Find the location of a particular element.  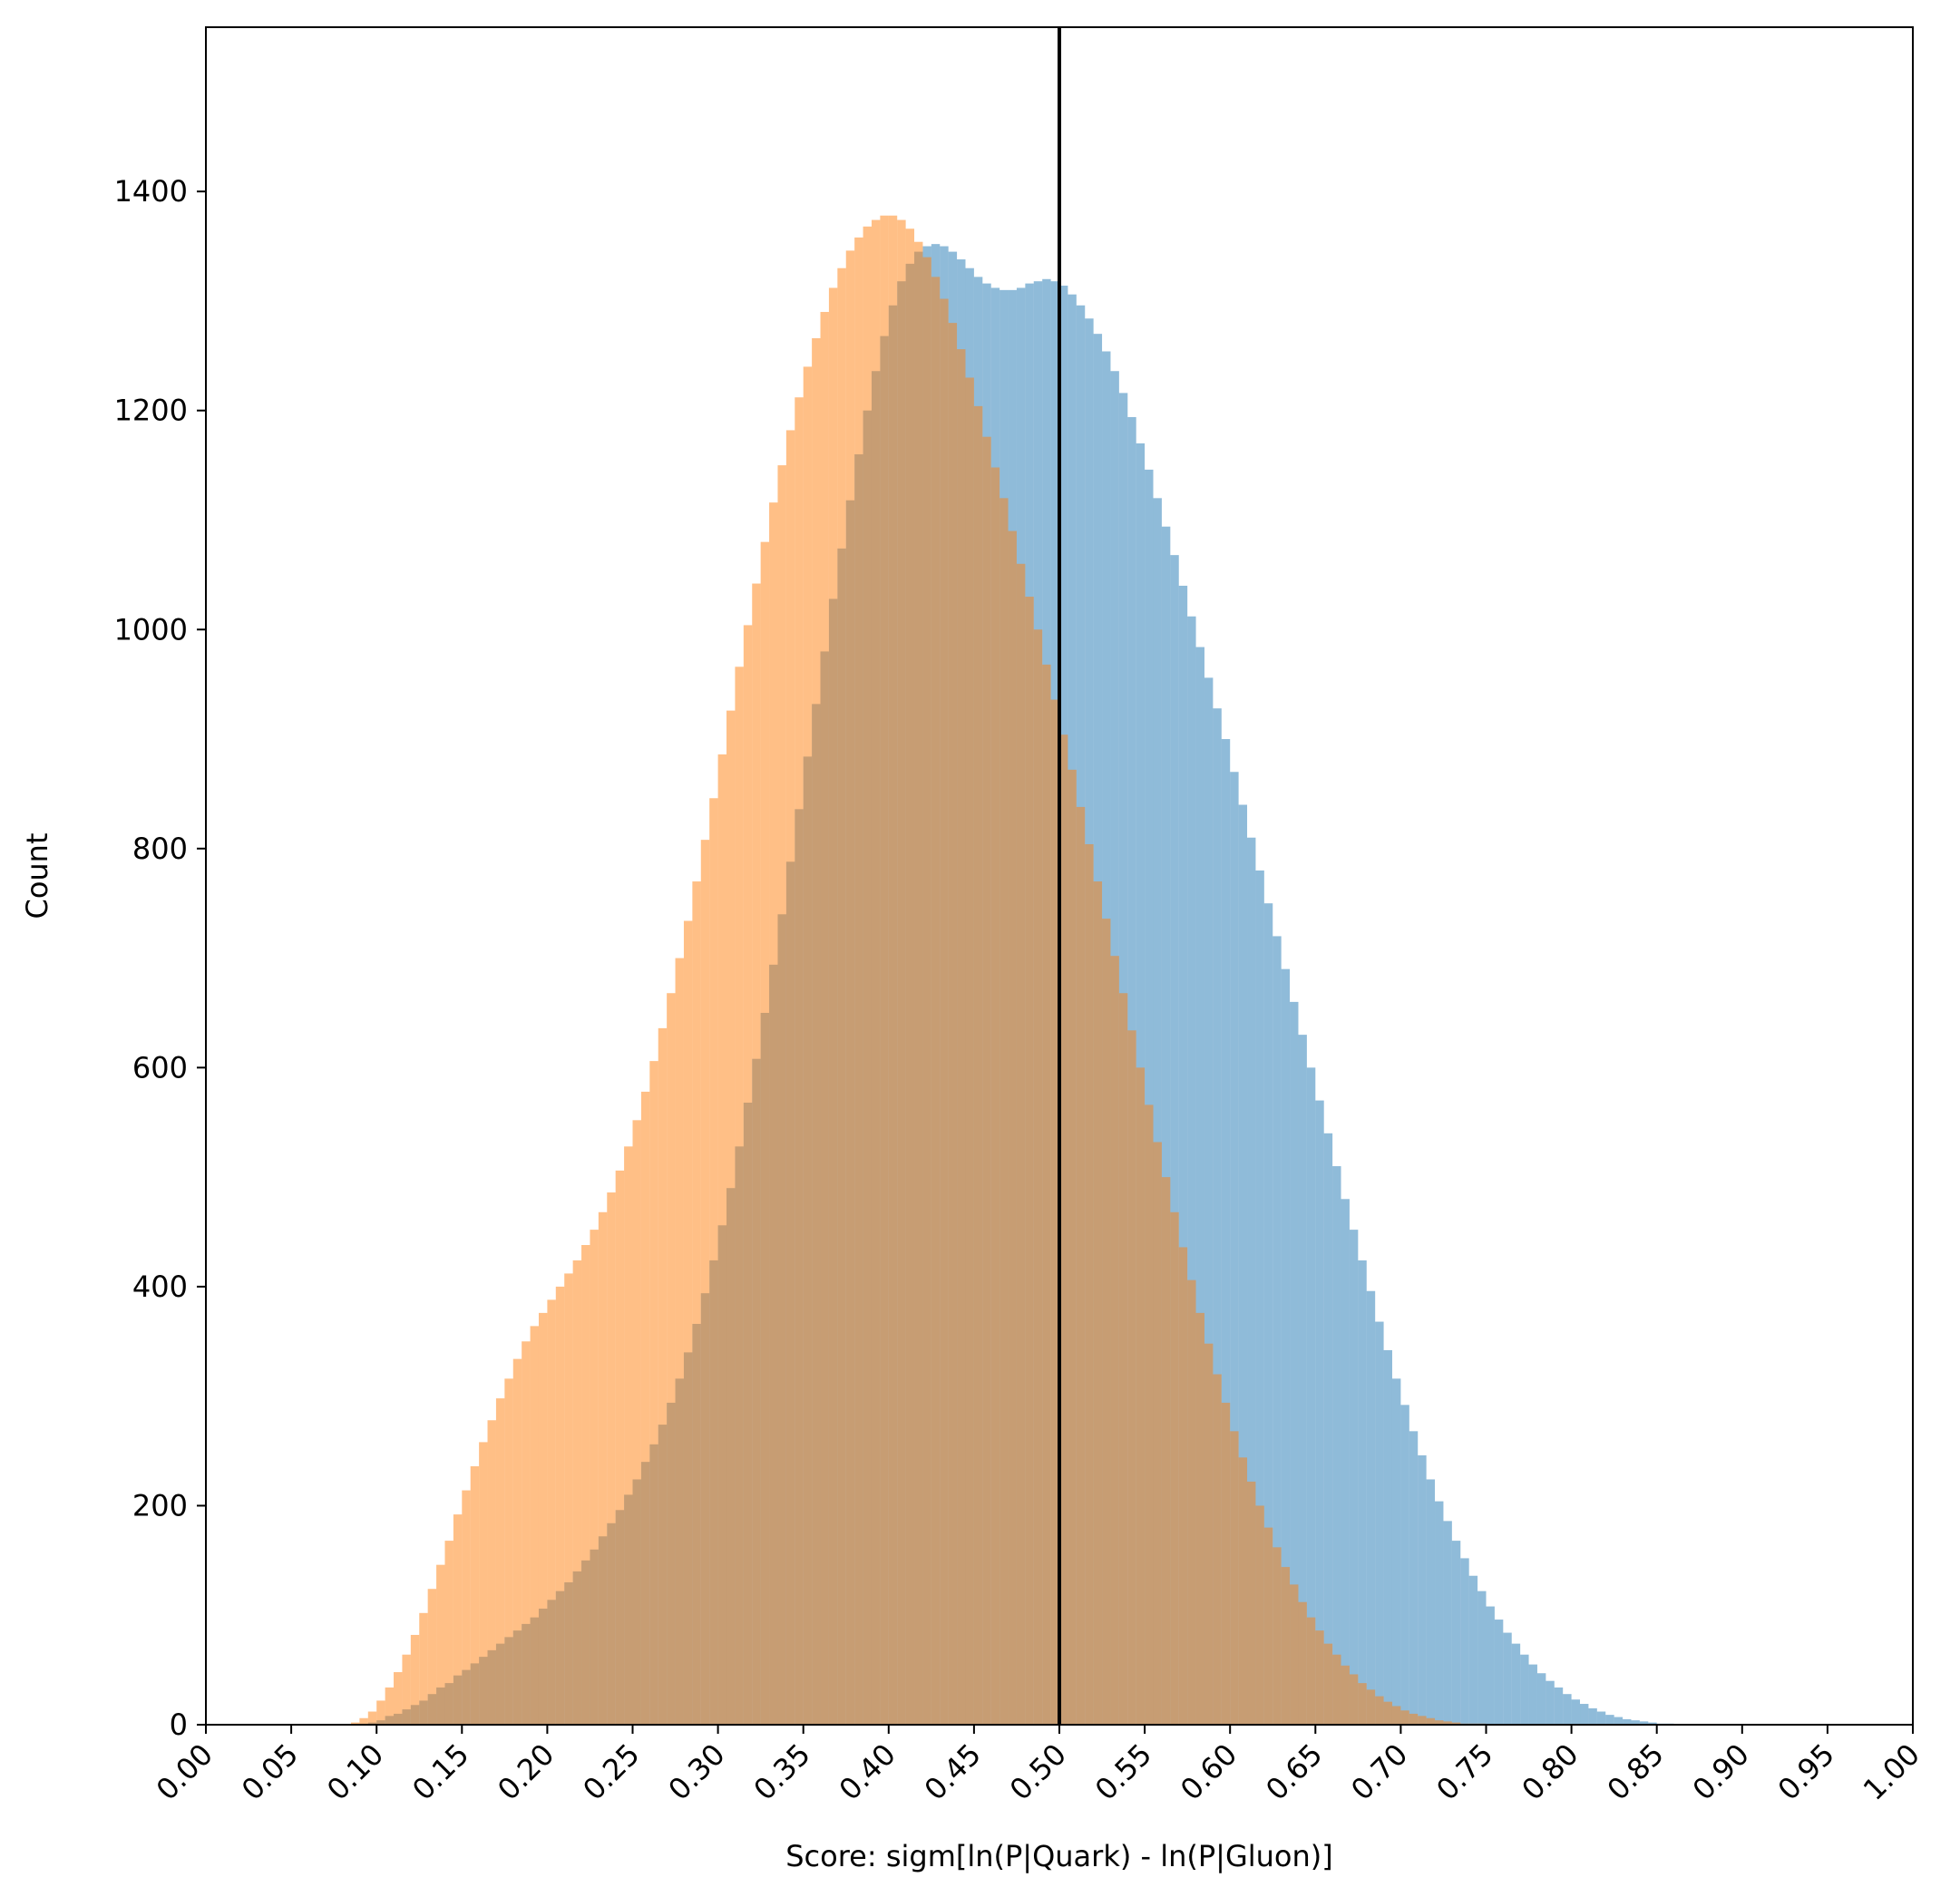

y-tick-label: 200 is located at coordinates (160, 1505).